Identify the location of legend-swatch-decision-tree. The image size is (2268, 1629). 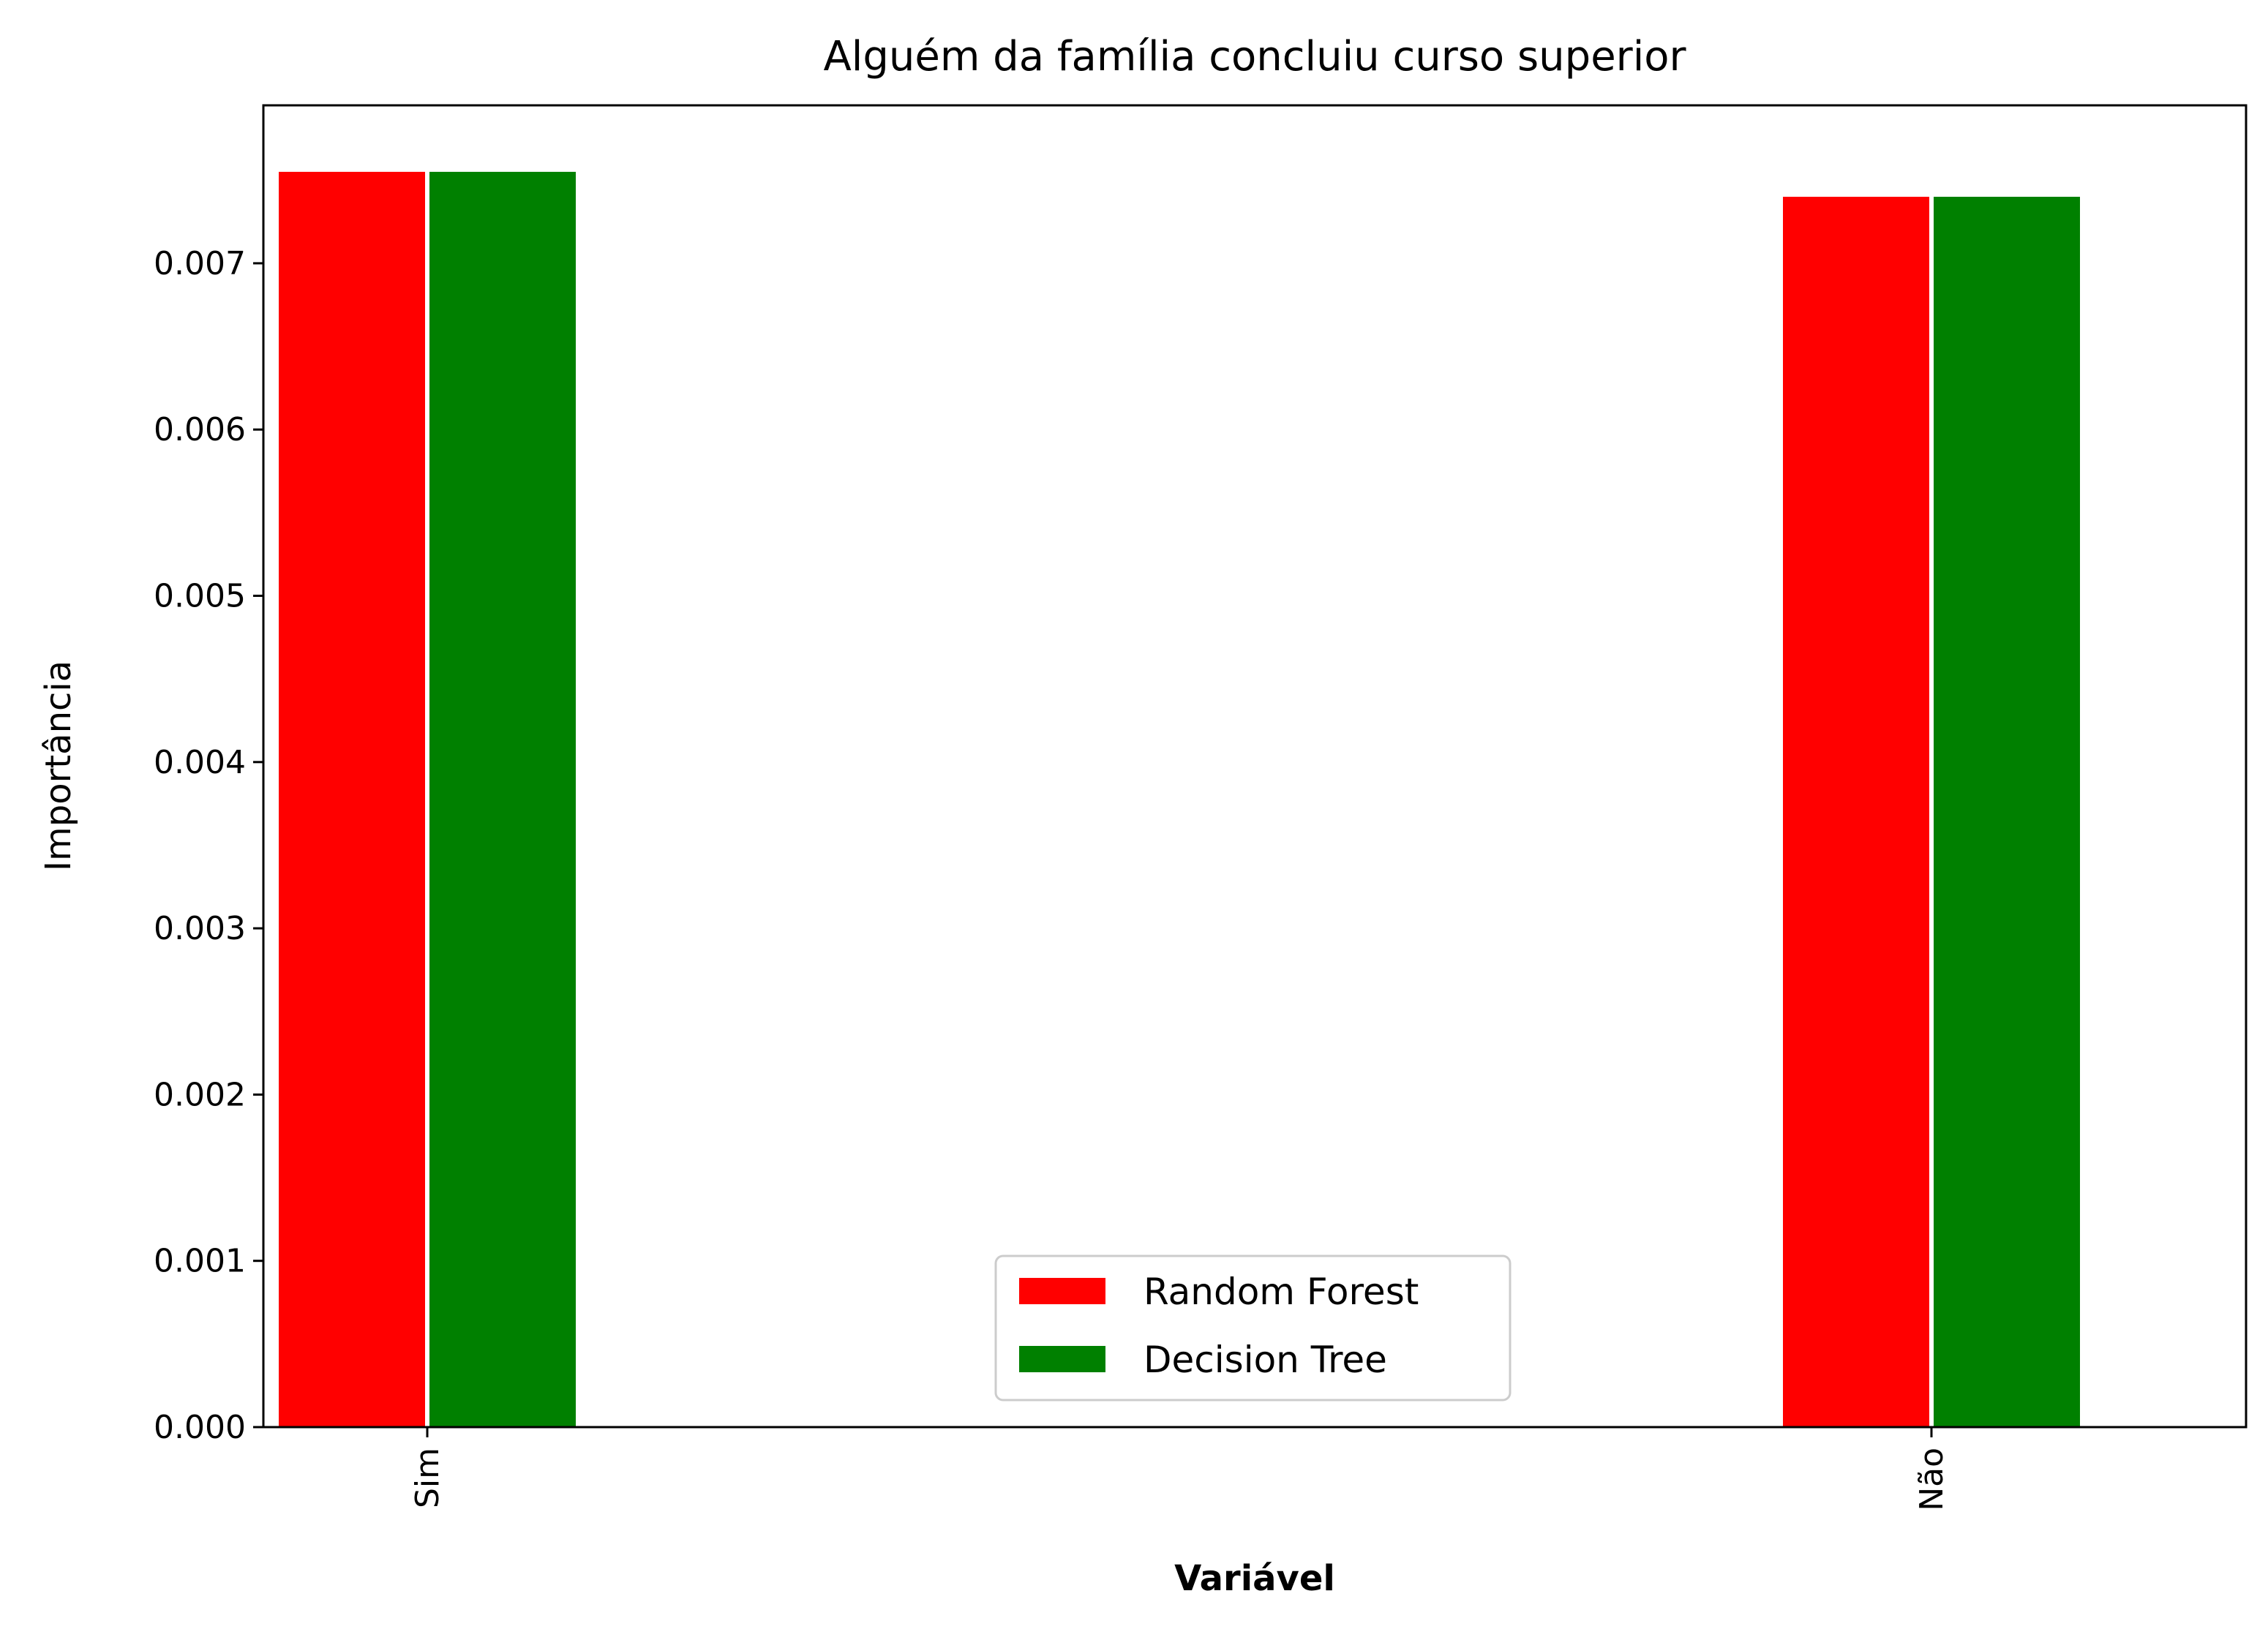
(1062, 1359).